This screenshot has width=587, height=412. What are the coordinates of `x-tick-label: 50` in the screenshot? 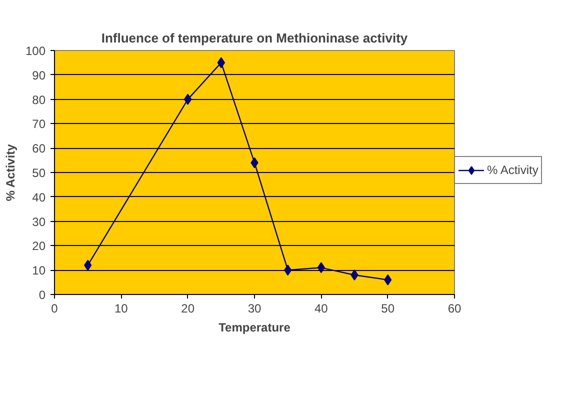 It's located at (388, 309).